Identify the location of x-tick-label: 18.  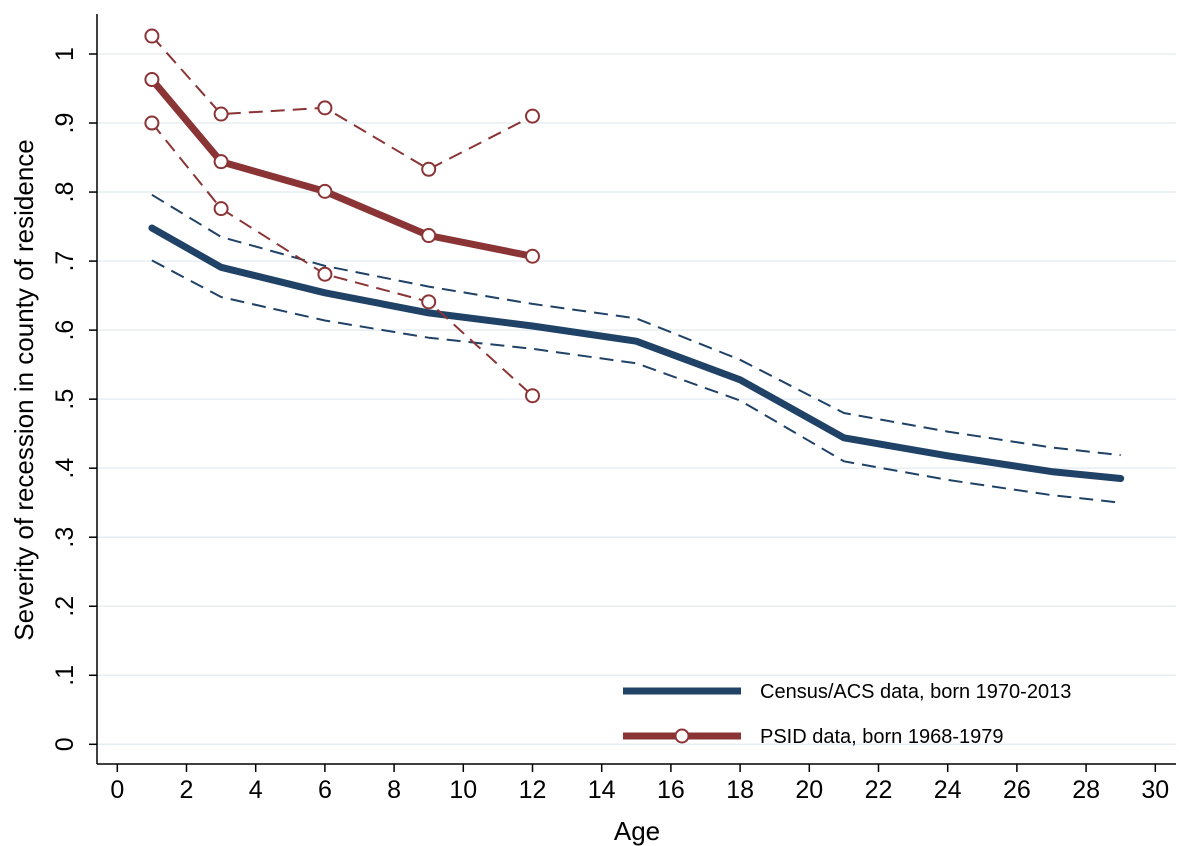
(740, 790).